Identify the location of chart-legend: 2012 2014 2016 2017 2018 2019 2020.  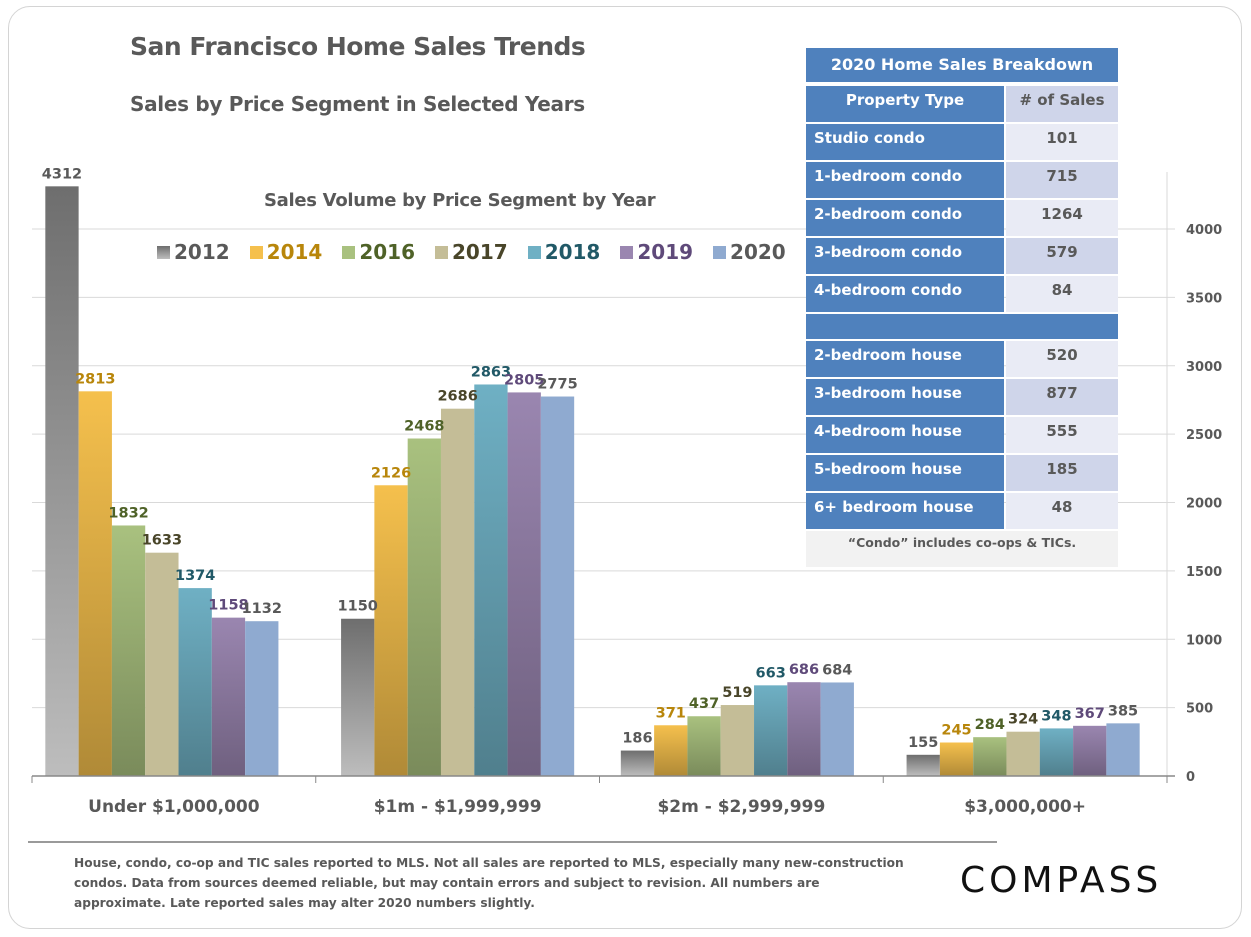
(471, 252).